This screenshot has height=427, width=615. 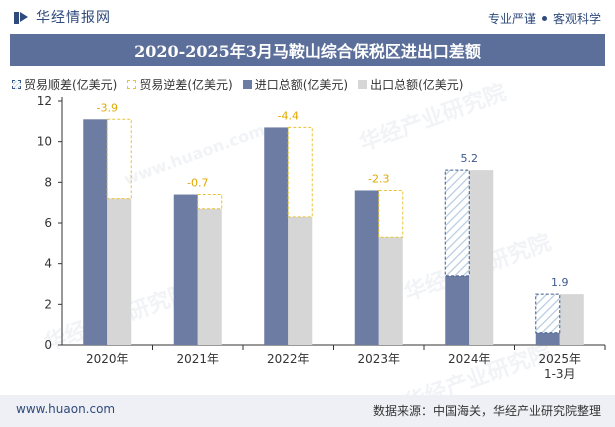 I want to click on difference-label: -0.7, so click(x=197, y=183).